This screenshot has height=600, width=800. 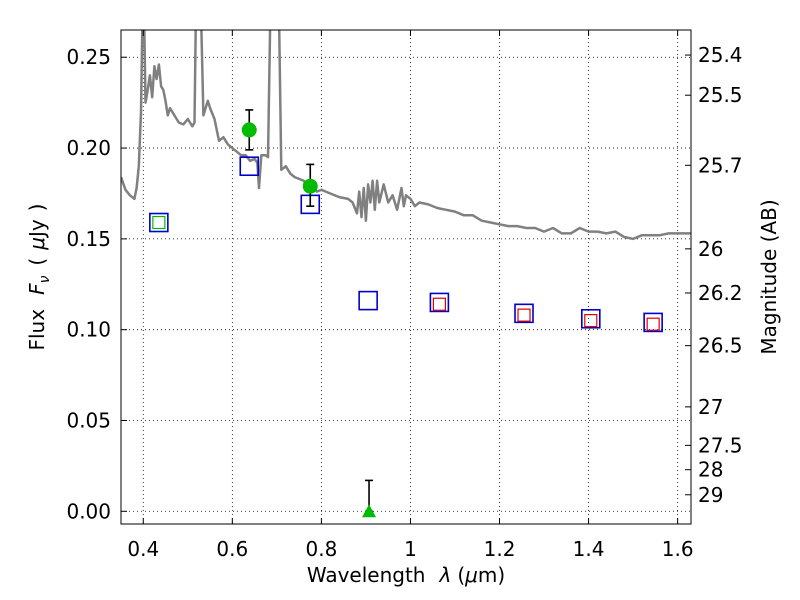 What do you see at coordinates (769, 276) in the screenshot?
I see `y2-axis-label: Magnitude (AB)` at bounding box center [769, 276].